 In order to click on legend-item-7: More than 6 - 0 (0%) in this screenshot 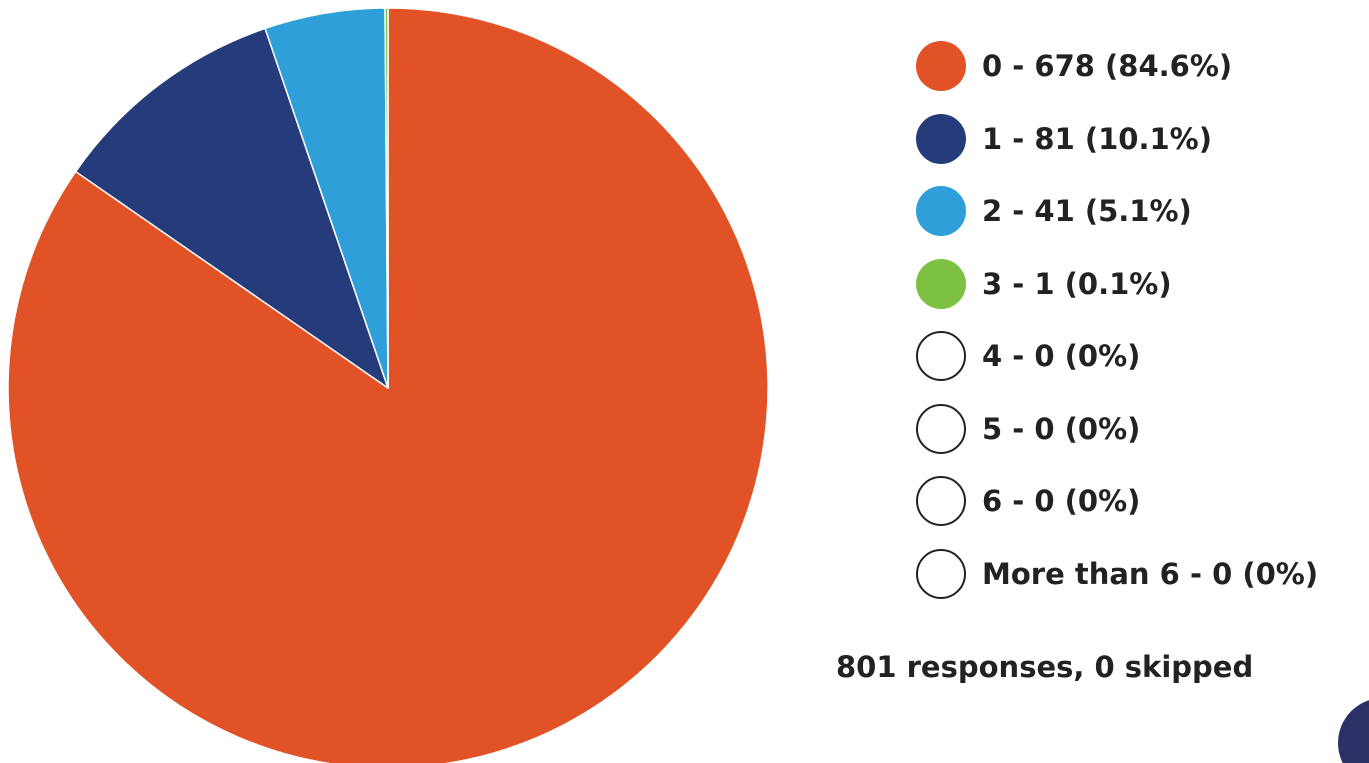, I will do `click(1117, 574)`.